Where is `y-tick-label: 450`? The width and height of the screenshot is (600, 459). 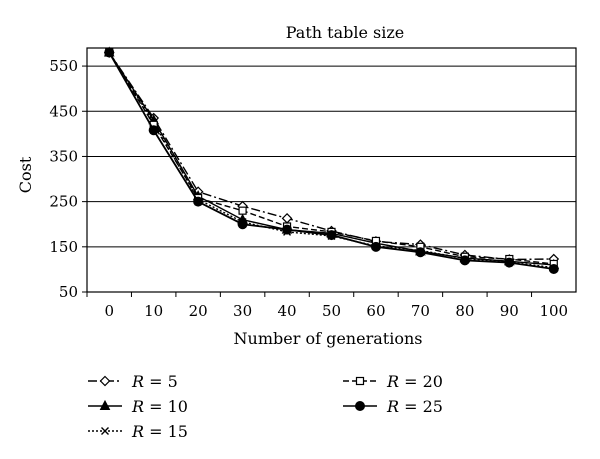
y-tick-label: 450 is located at coordinates (63, 111).